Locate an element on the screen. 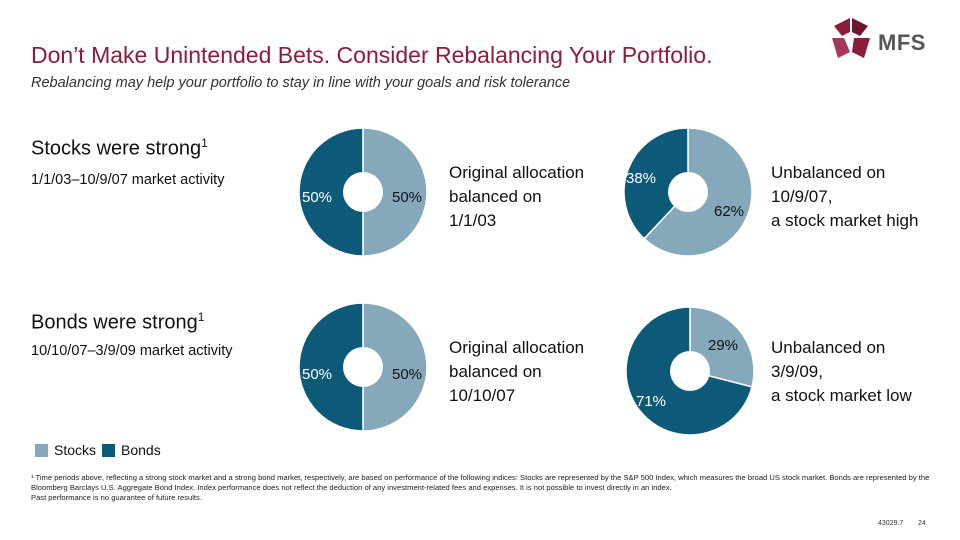 Image resolution: width=960 pixels, height=540 pixels. pie-description: Original allocation balanced on 10/10/07 is located at coordinates (516, 372).